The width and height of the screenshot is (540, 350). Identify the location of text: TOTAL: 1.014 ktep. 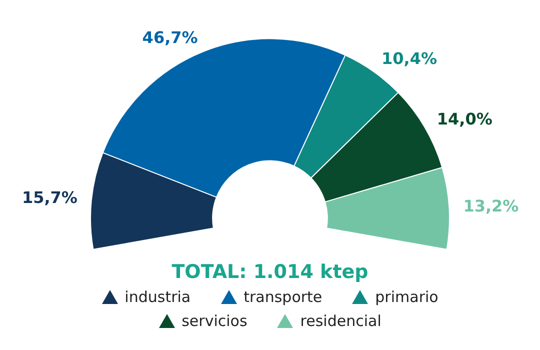
(270, 272).